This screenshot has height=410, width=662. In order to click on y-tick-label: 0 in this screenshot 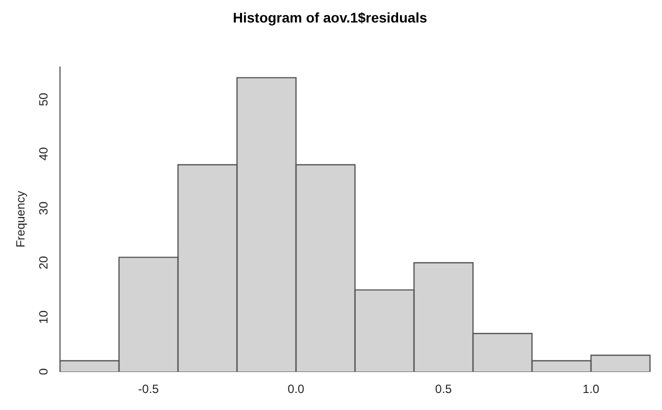, I will do `click(43, 371)`.